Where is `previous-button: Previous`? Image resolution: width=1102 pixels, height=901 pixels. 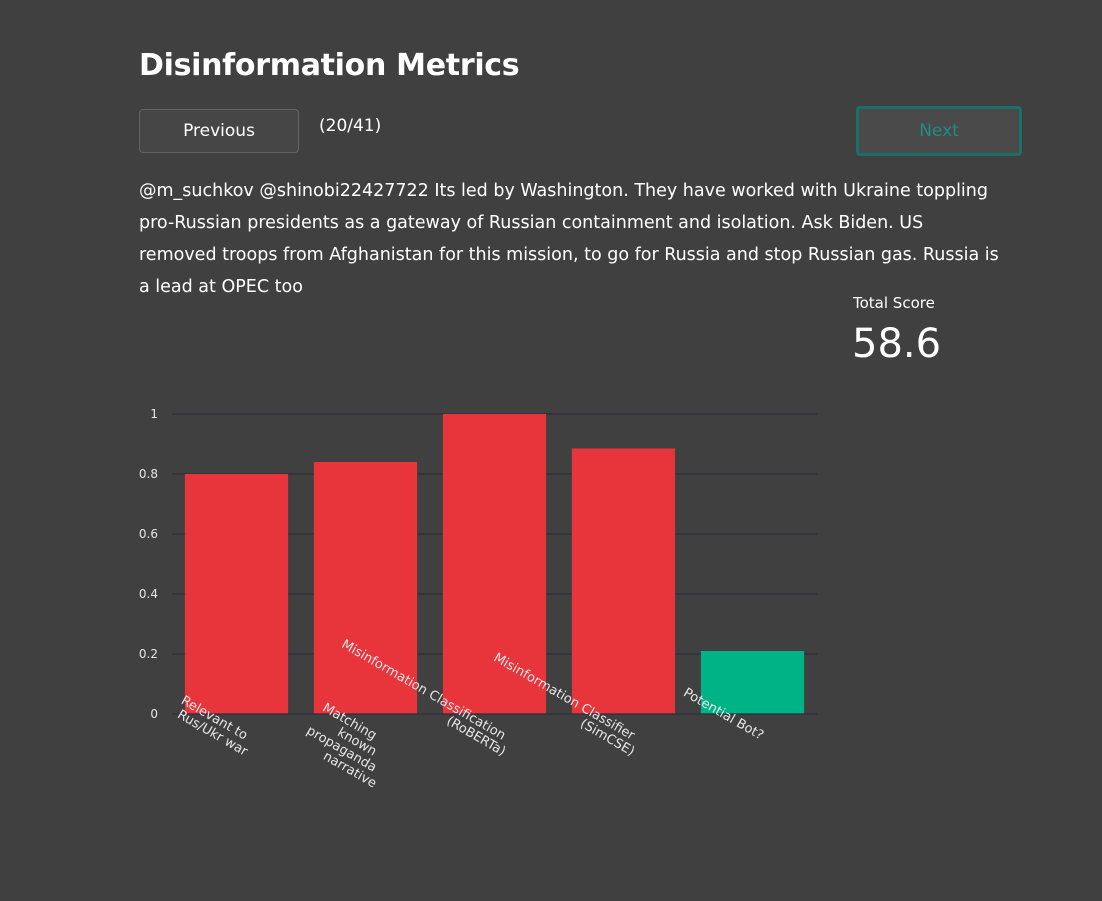 previous-button: Previous is located at coordinates (219, 131).